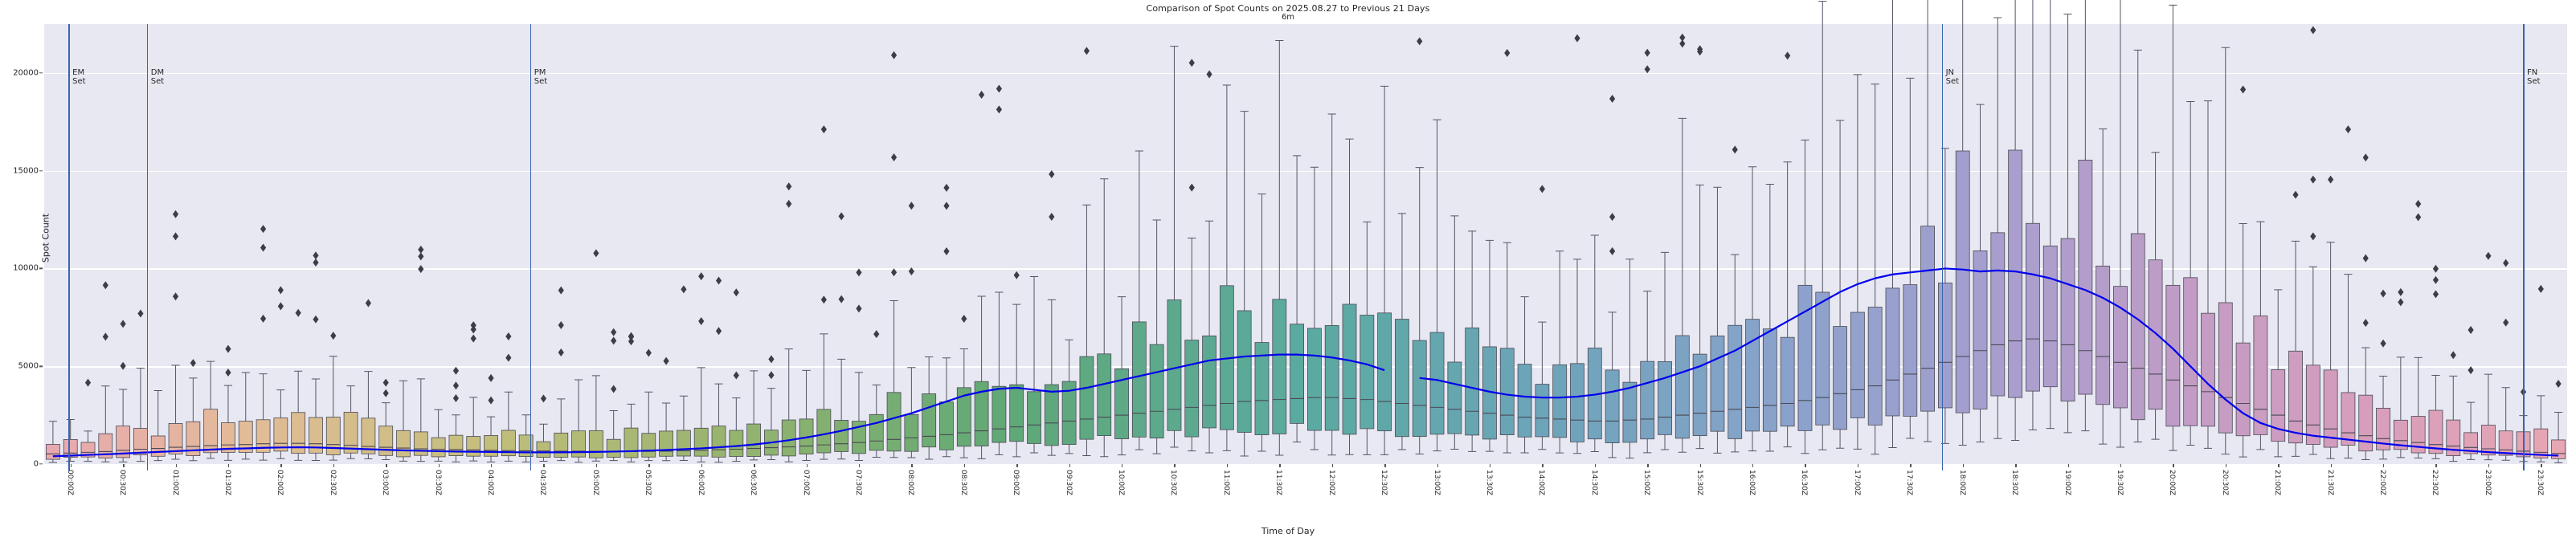 The height and width of the screenshot is (558, 2576). I want to click on x-tick-label: 08:00Z, so click(911, 483).